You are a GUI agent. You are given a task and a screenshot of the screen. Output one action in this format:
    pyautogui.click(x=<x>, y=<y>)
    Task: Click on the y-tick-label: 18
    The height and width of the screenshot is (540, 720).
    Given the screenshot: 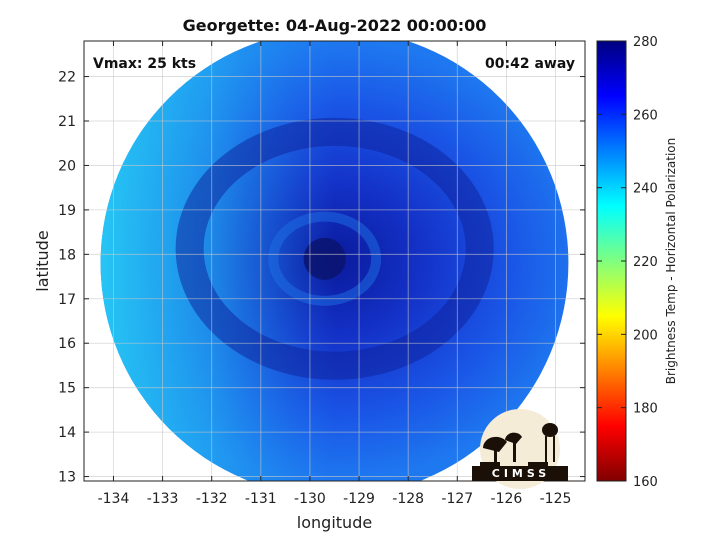 What is the action you would take?
    pyautogui.click(x=67, y=255)
    